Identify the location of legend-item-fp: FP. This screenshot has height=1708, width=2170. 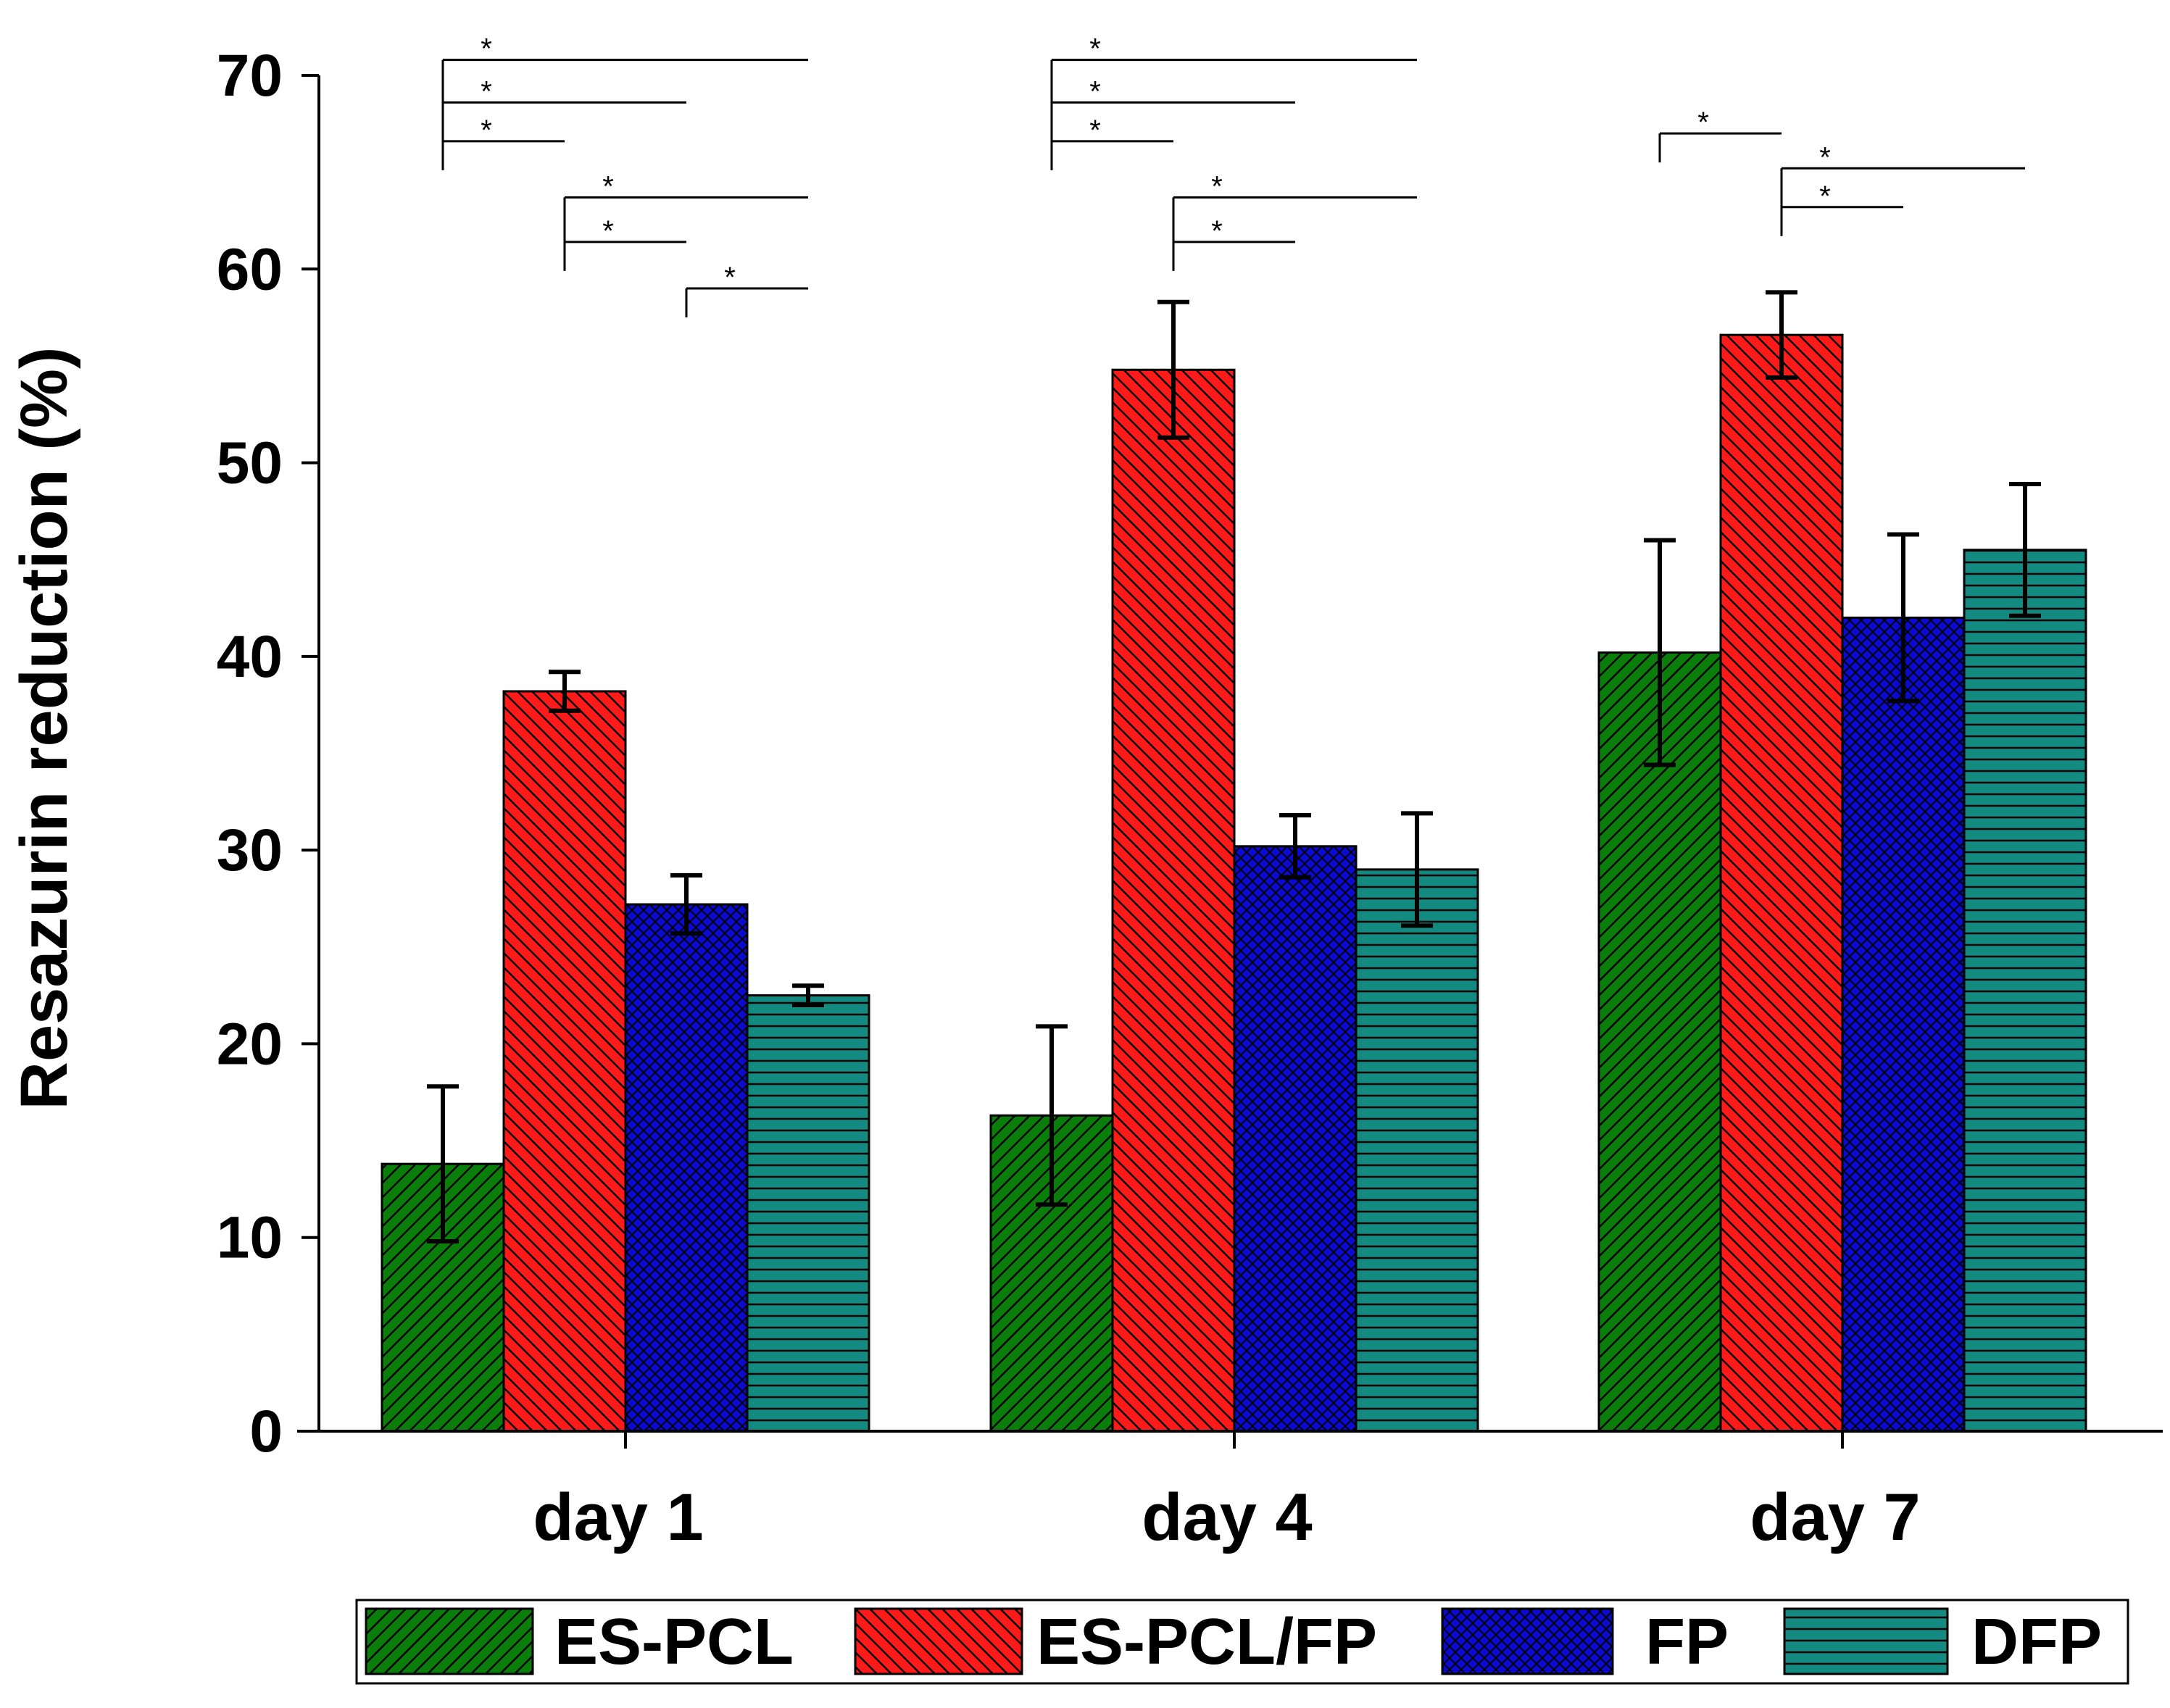
(1585, 1642).